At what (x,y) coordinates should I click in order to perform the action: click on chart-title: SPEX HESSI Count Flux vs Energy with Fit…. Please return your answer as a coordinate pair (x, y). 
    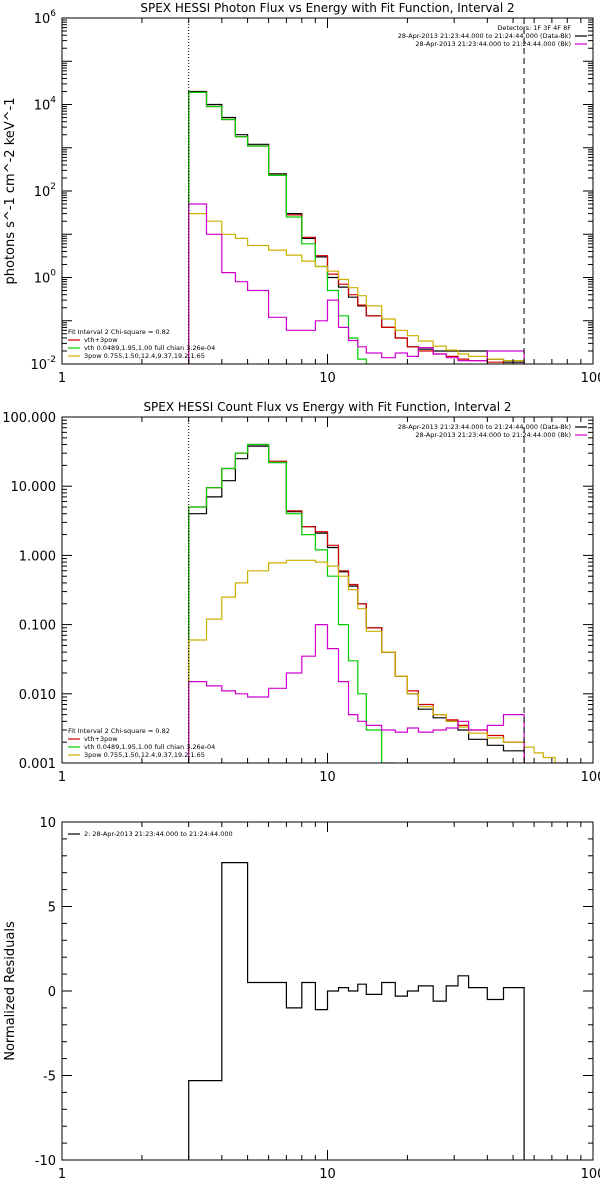
    Looking at the image, I should click on (327, 407).